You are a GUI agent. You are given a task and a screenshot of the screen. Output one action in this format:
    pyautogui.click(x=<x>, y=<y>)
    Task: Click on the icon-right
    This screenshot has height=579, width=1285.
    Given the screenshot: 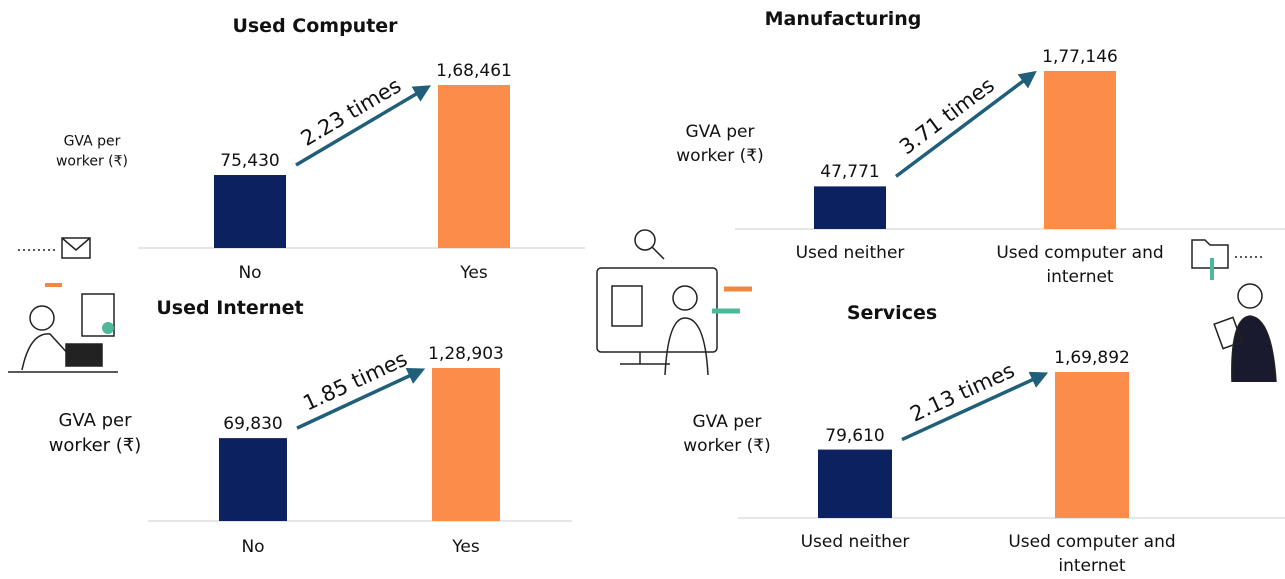 What is the action you would take?
    pyautogui.click(x=1234, y=311)
    